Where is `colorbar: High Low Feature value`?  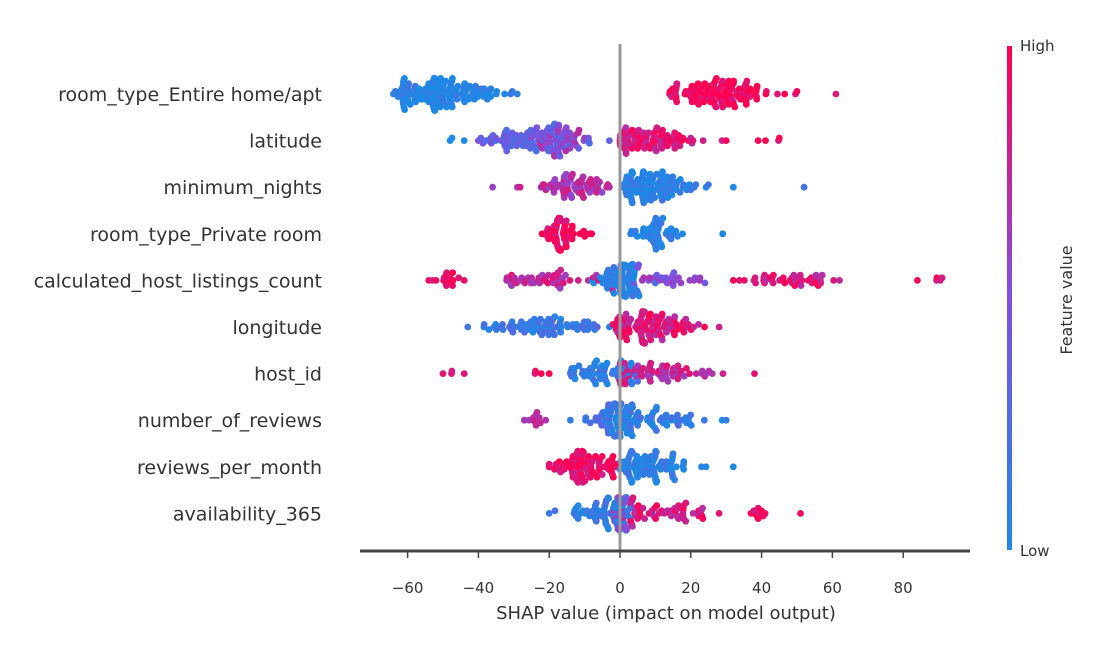 colorbar: High Low Feature value is located at coordinates (1041, 298).